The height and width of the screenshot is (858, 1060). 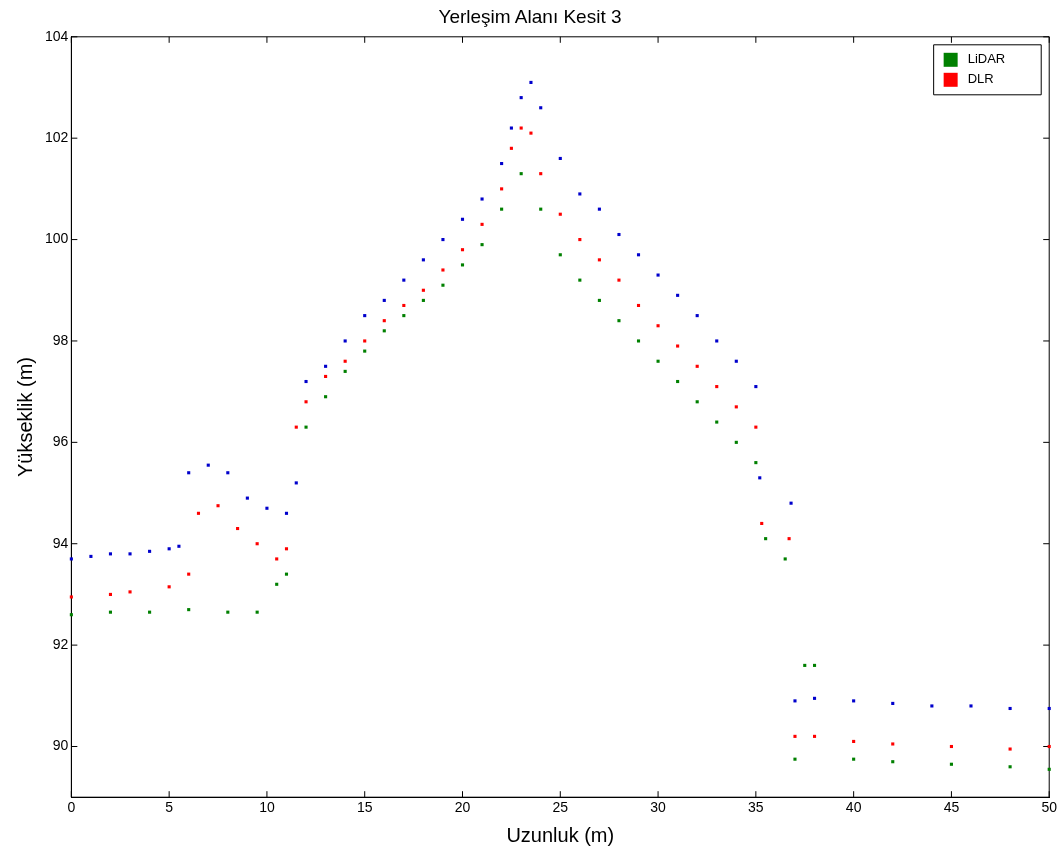 I want to click on x-tick-label: 10, so click(x=267, y=807).